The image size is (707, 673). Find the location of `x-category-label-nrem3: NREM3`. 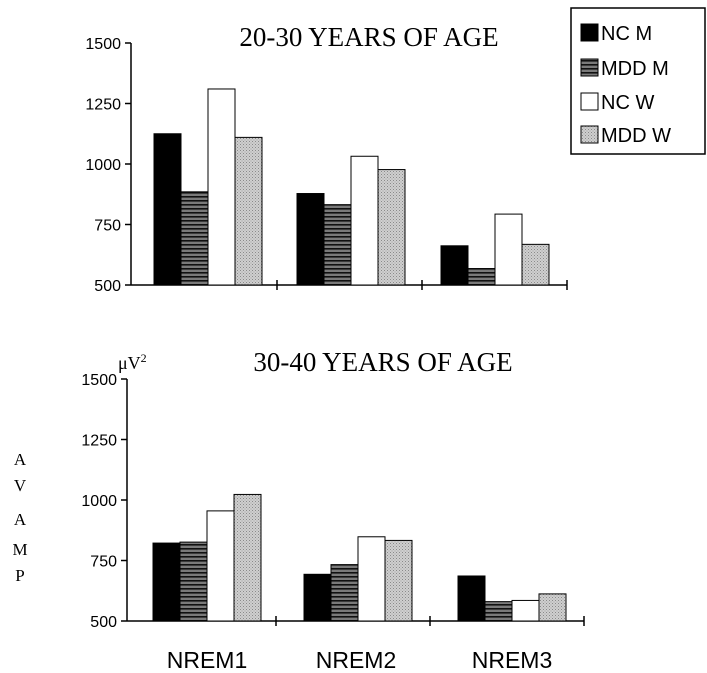

x-category-label-nrem3: NREM3 is located at coordinates (512, 660).